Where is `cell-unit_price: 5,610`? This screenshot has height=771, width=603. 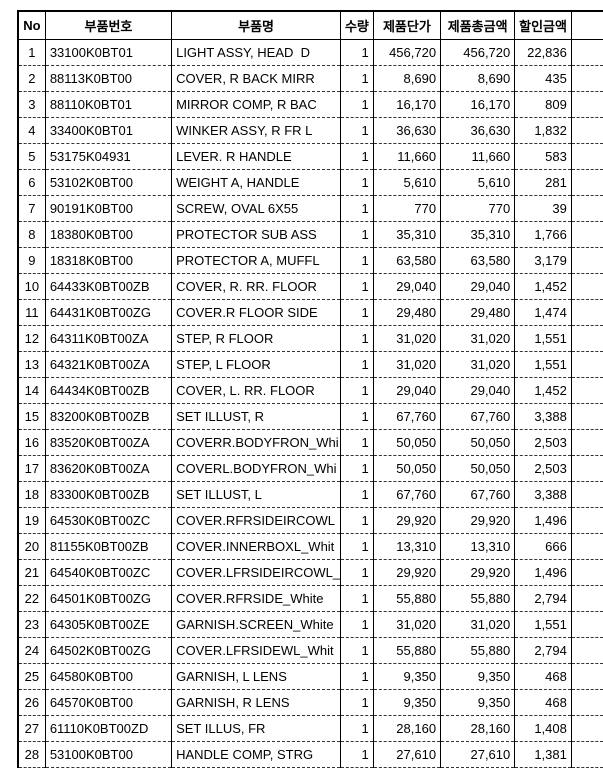 cell-unit_price: 5,610 is located at coordinates (407, 182).